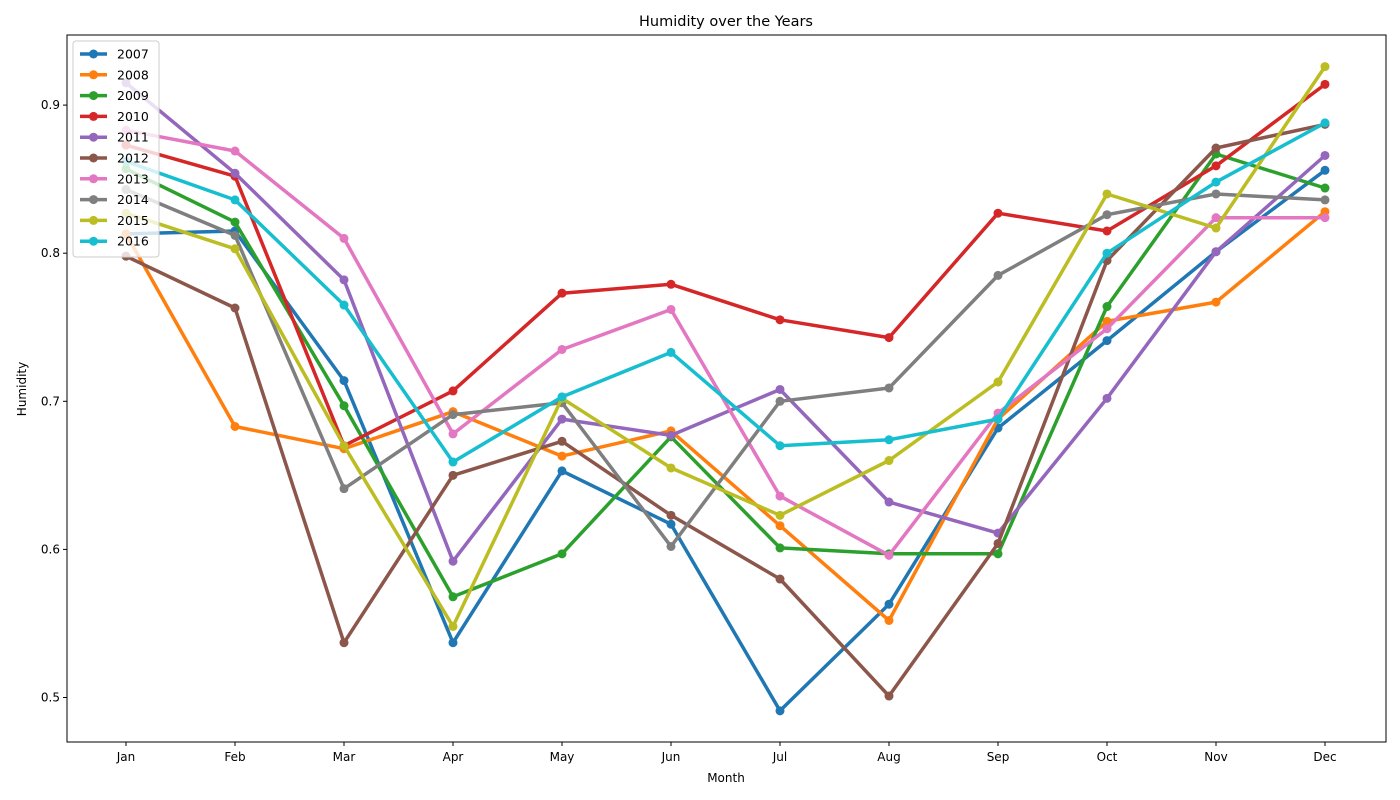  Describe the element at coordinates (234, 757) in the screenshot. I see `x-tick-label: Feb` at that location.